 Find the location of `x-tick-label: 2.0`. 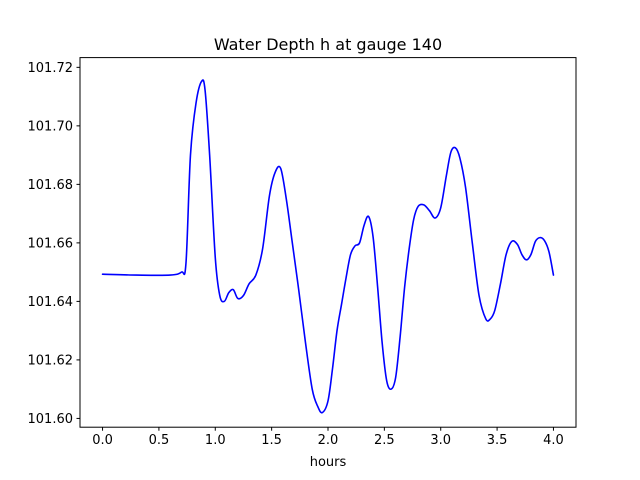

x-tick-label: 2.0 is located at coordinates (328, 440).